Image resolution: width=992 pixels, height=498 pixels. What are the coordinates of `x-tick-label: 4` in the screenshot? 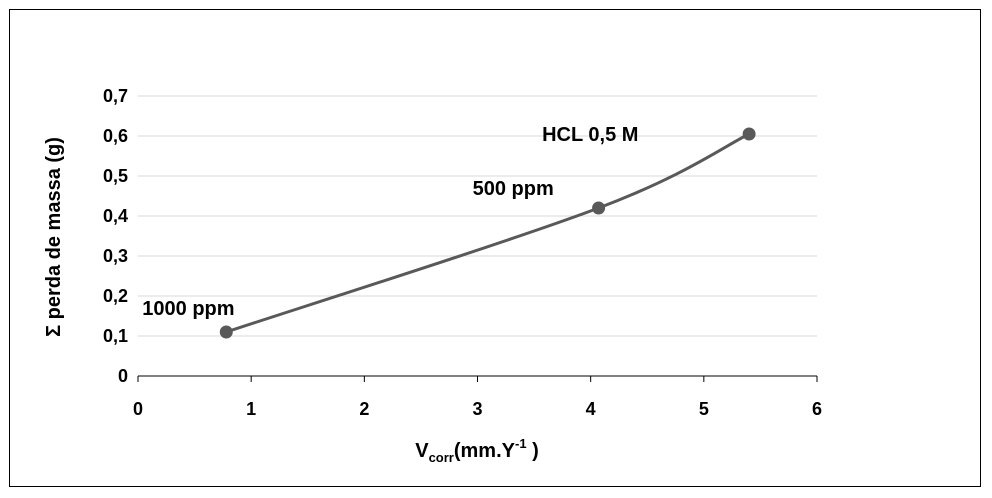 It's located at (591, 409).